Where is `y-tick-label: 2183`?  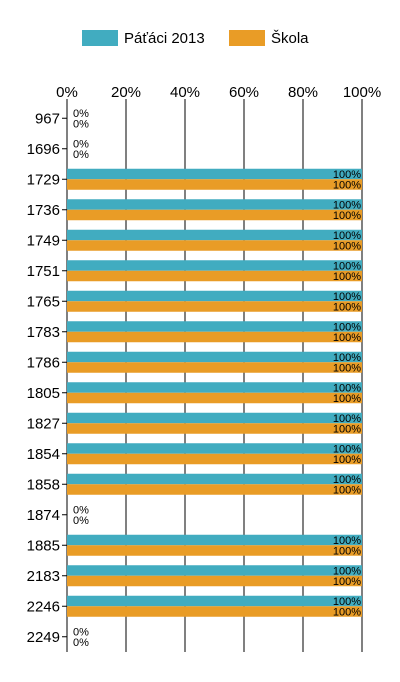
y-tick-label: 2183 is located at coordinates (43, 576).